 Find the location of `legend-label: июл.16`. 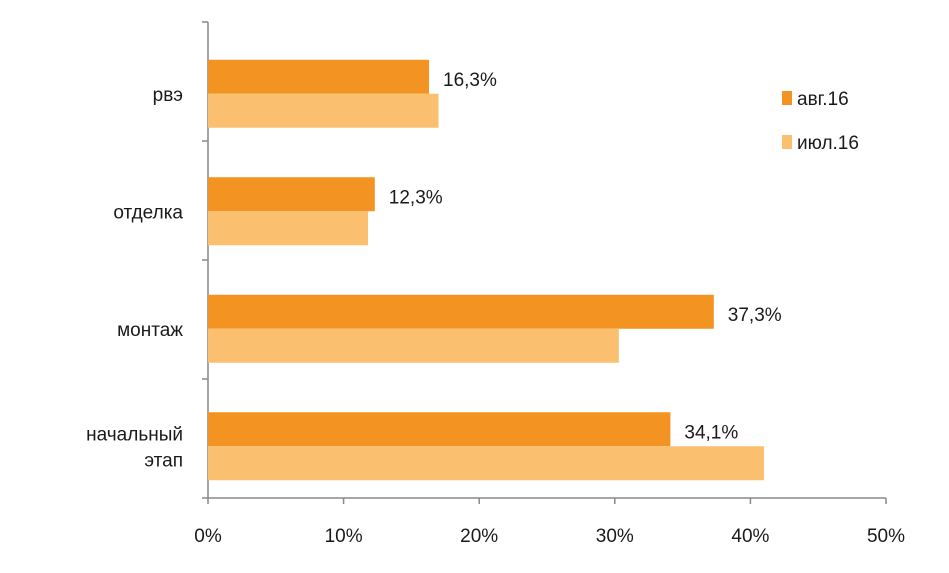

legend-label: июл.16 is located at coordinates (828, 143).